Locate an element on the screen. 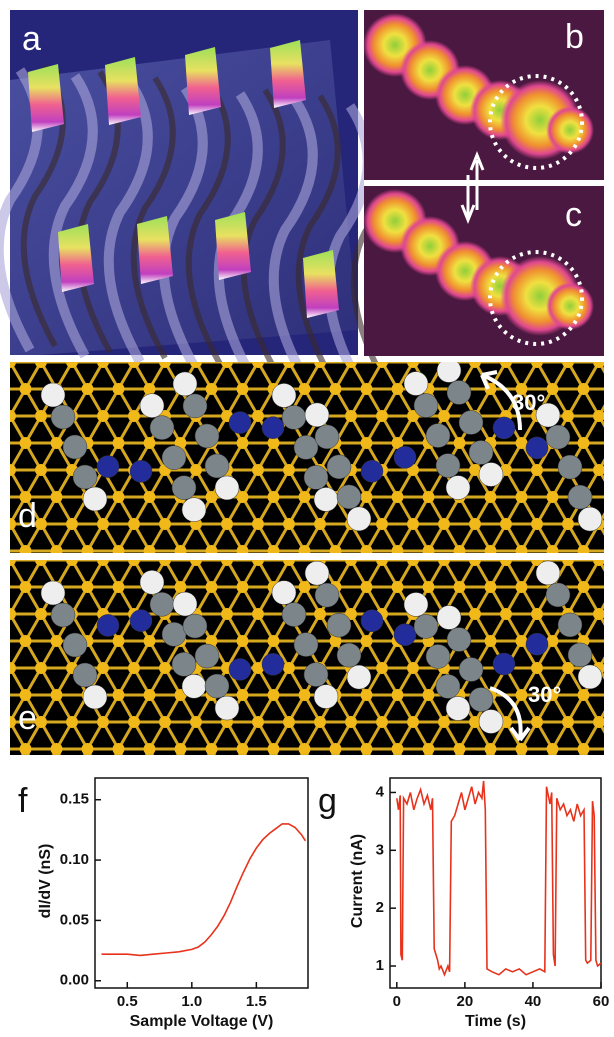  panel-a-island is located at coordinates (76, 258).